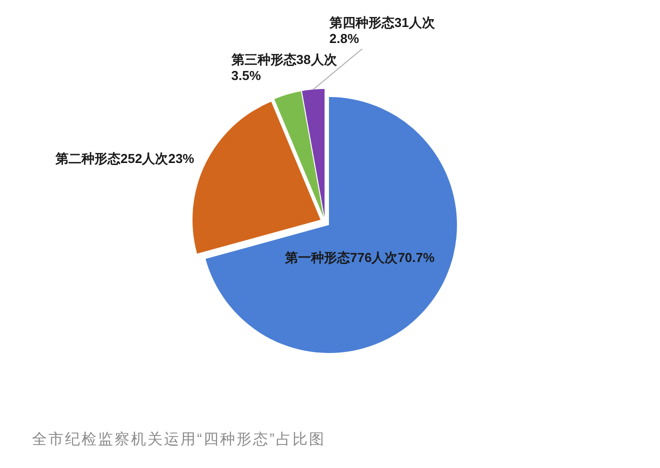 The width and height of the screenshot is (660, 468). I want to click on text: 全市纪检监察机关运用“四种形态”占比图, so click(179, 439).